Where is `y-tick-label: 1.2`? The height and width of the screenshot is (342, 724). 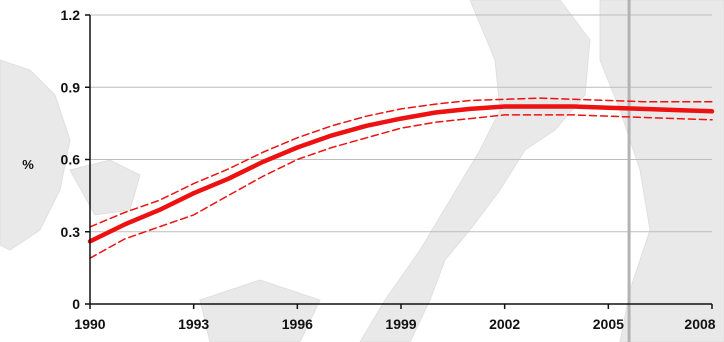 y-tick-label: 1.2 is located at coordinates (71, 15).